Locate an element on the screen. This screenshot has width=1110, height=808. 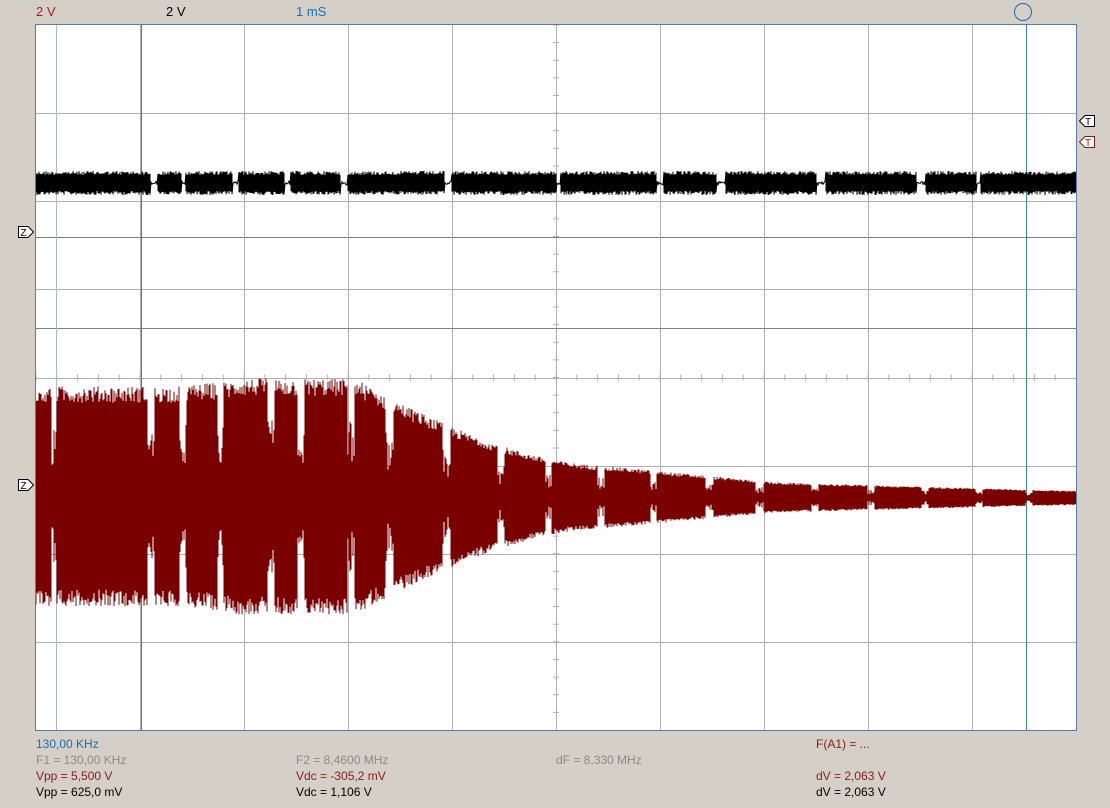
ch1-zero-marker: Z is located at coordinates (26, 232).